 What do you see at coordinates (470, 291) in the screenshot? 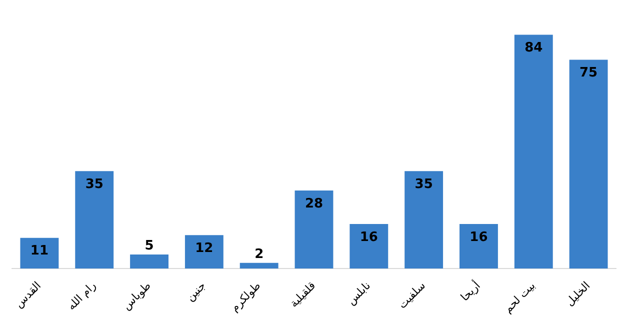
I see `x-tick-label: أريحا` at bounding box center [470, 291].